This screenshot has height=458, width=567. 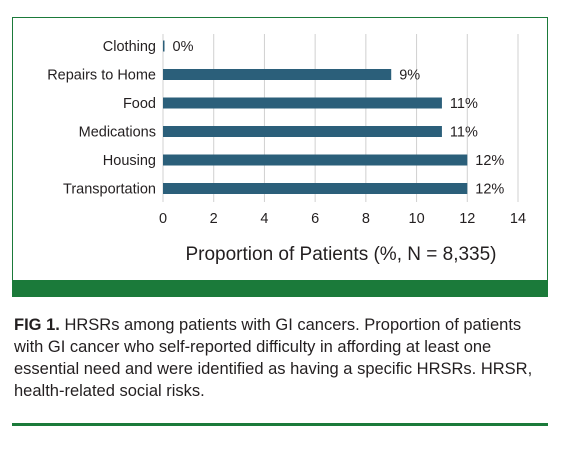 I want to click on x-tick-label: 14, so click(x=518, y=219).